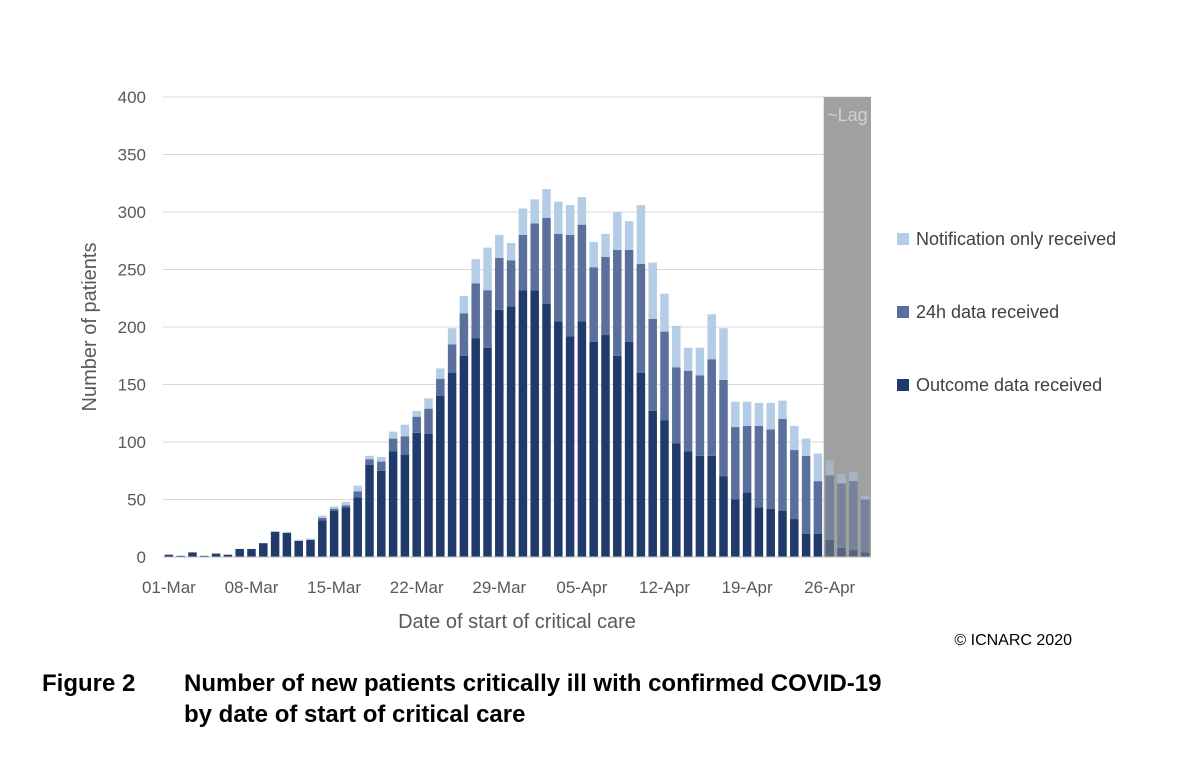  What do you see at coordinates (132, 155) in the screenshot?
I see `y-tick-label: 350` at bounding box center [132, 155].